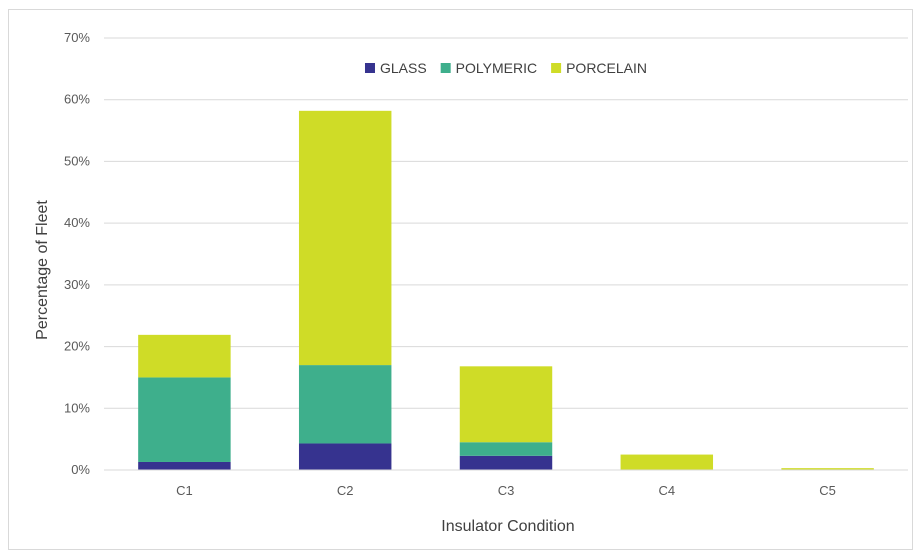  I want to click on x-tick-labels: C1 C2 C3 C4 C5, so click(506, 490).